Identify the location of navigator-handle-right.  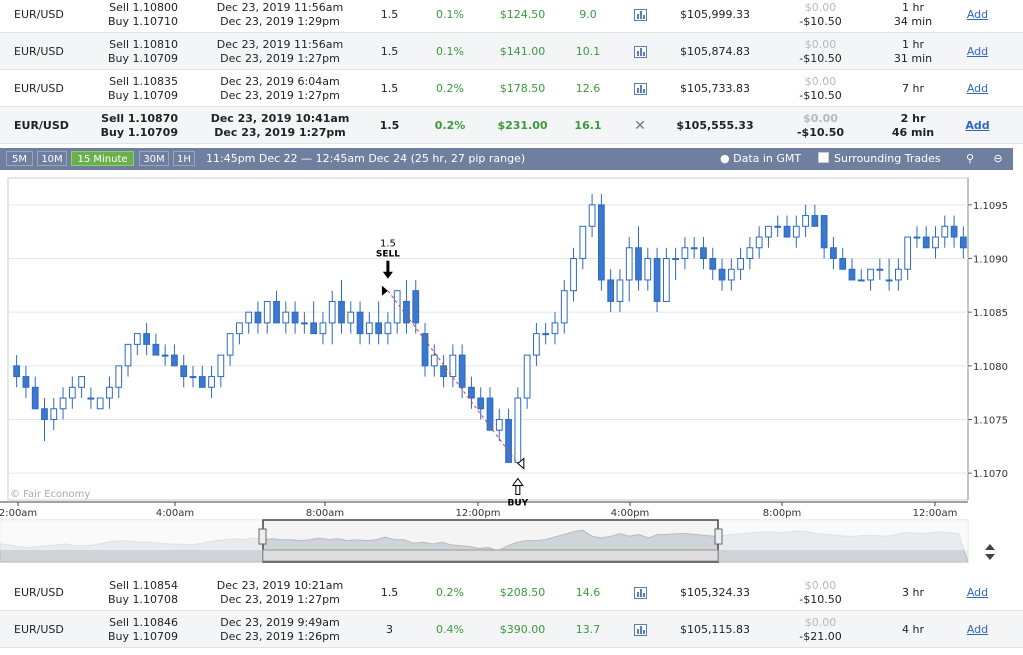
(718, 536).